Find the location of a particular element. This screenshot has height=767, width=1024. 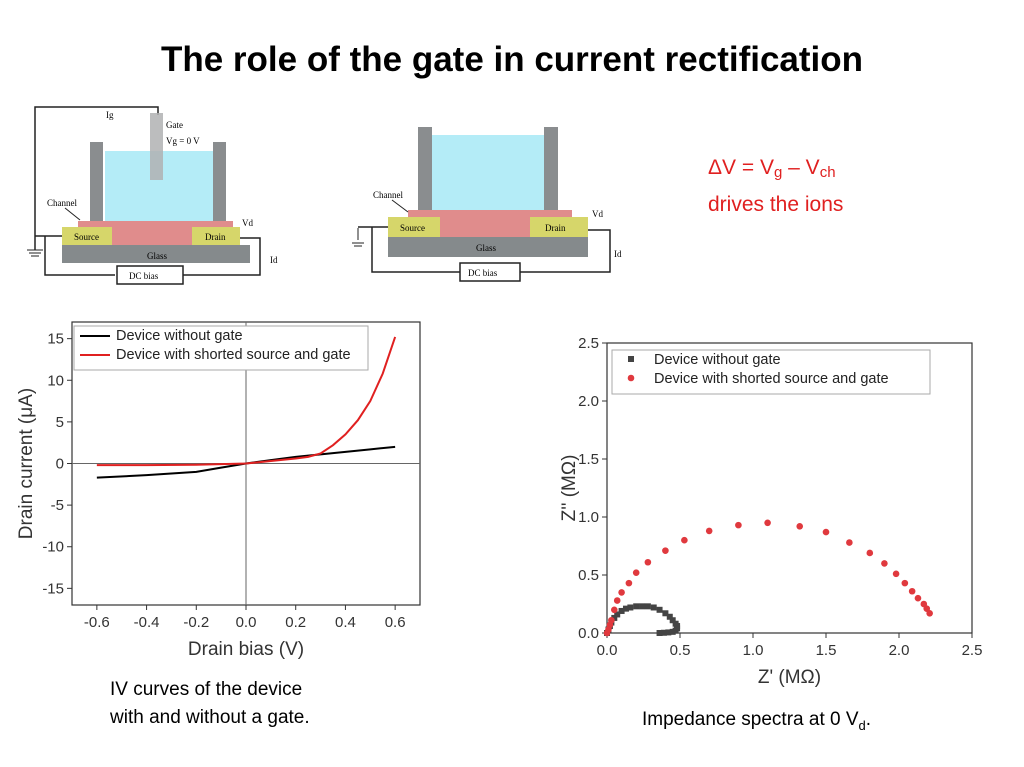

x-tick-label: -0.6 is located at coordinates (97, 622).